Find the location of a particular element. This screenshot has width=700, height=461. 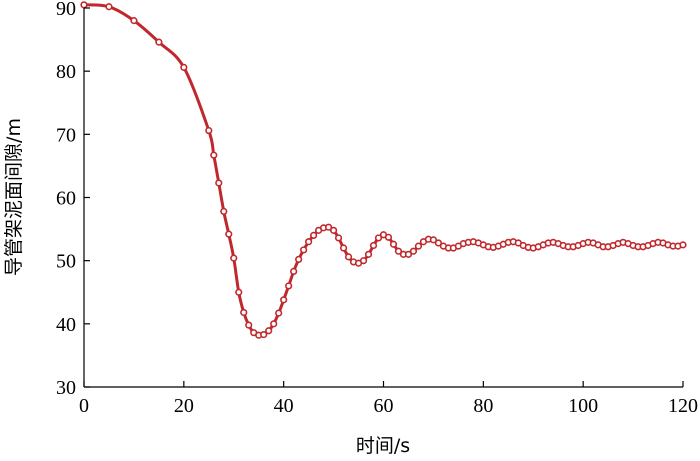

x-axis-title: 时间/s is located at coordinates (383, 446).